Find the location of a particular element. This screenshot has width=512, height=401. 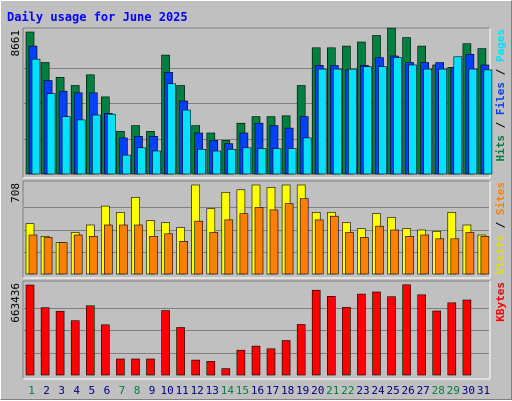

x-tick-label-day-18: 18 is located at coordinates (287, 390).